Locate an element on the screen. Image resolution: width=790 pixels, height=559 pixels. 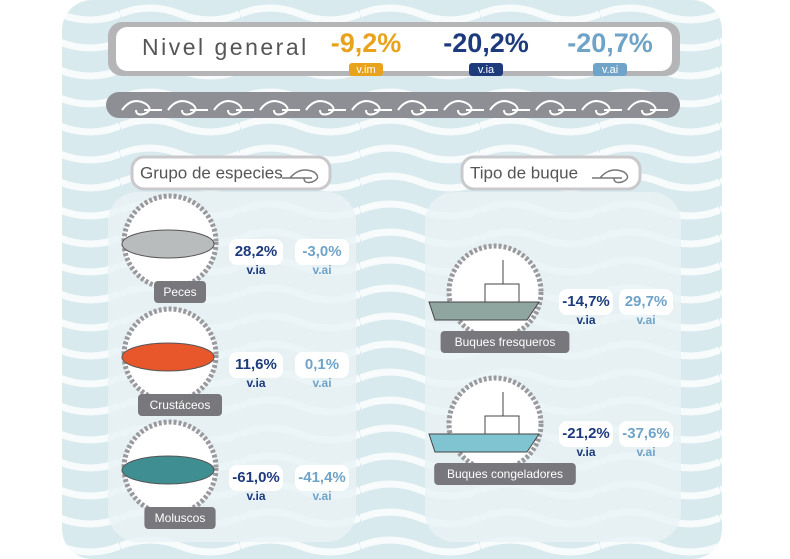
header-value: -20,2% is located at coordinates (486, 43).